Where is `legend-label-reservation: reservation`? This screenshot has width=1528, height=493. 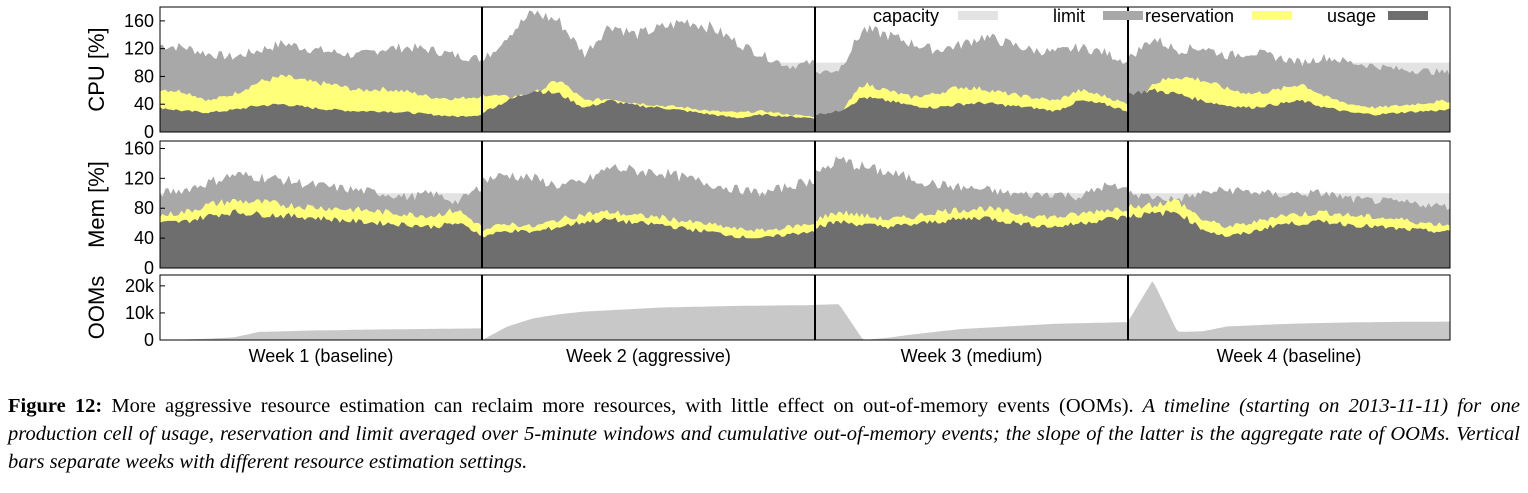 legend-label-reservation: reservation is located at coordinates (1189, 16).